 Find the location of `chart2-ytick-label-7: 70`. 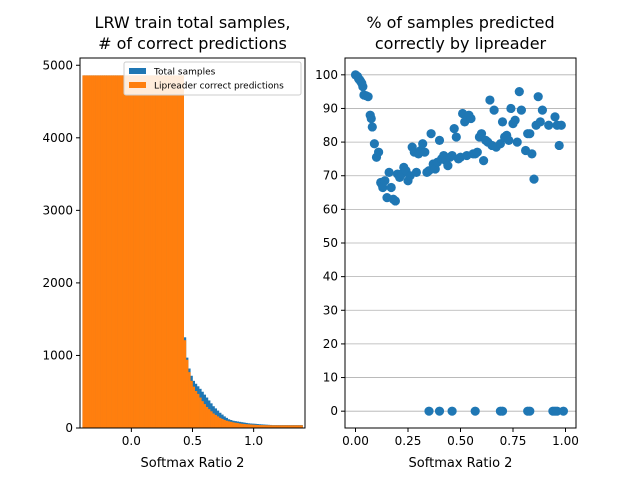

chart2-ytick-label-7: 70 is located at coordinates (330, 176).